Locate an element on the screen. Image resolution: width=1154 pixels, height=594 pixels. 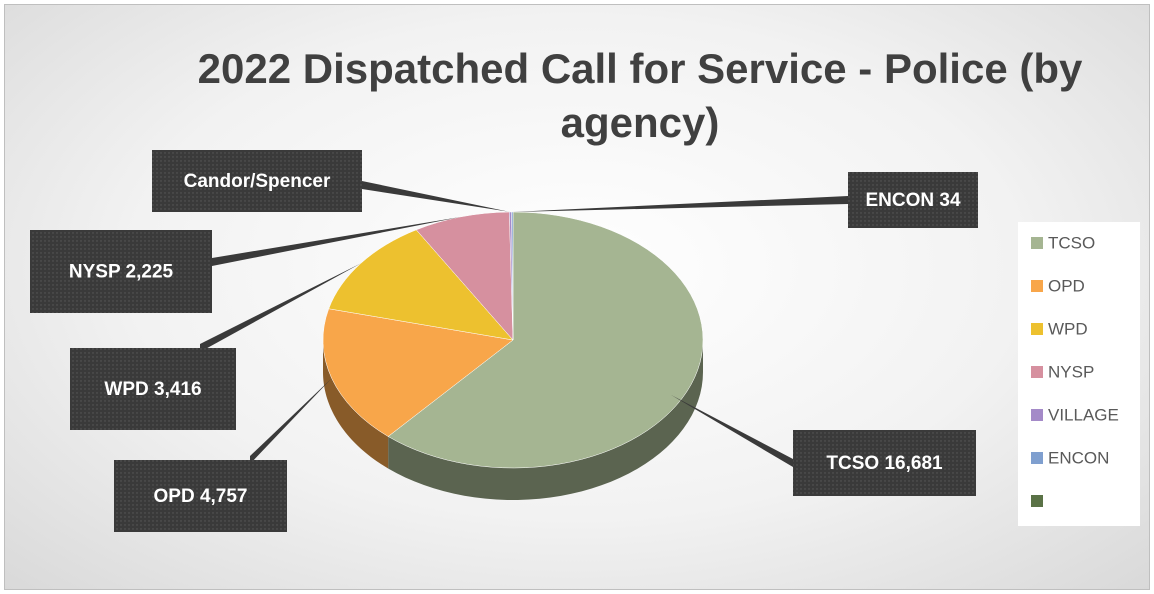
data-label: ENCON 34 is located at coordinates (912, 200).